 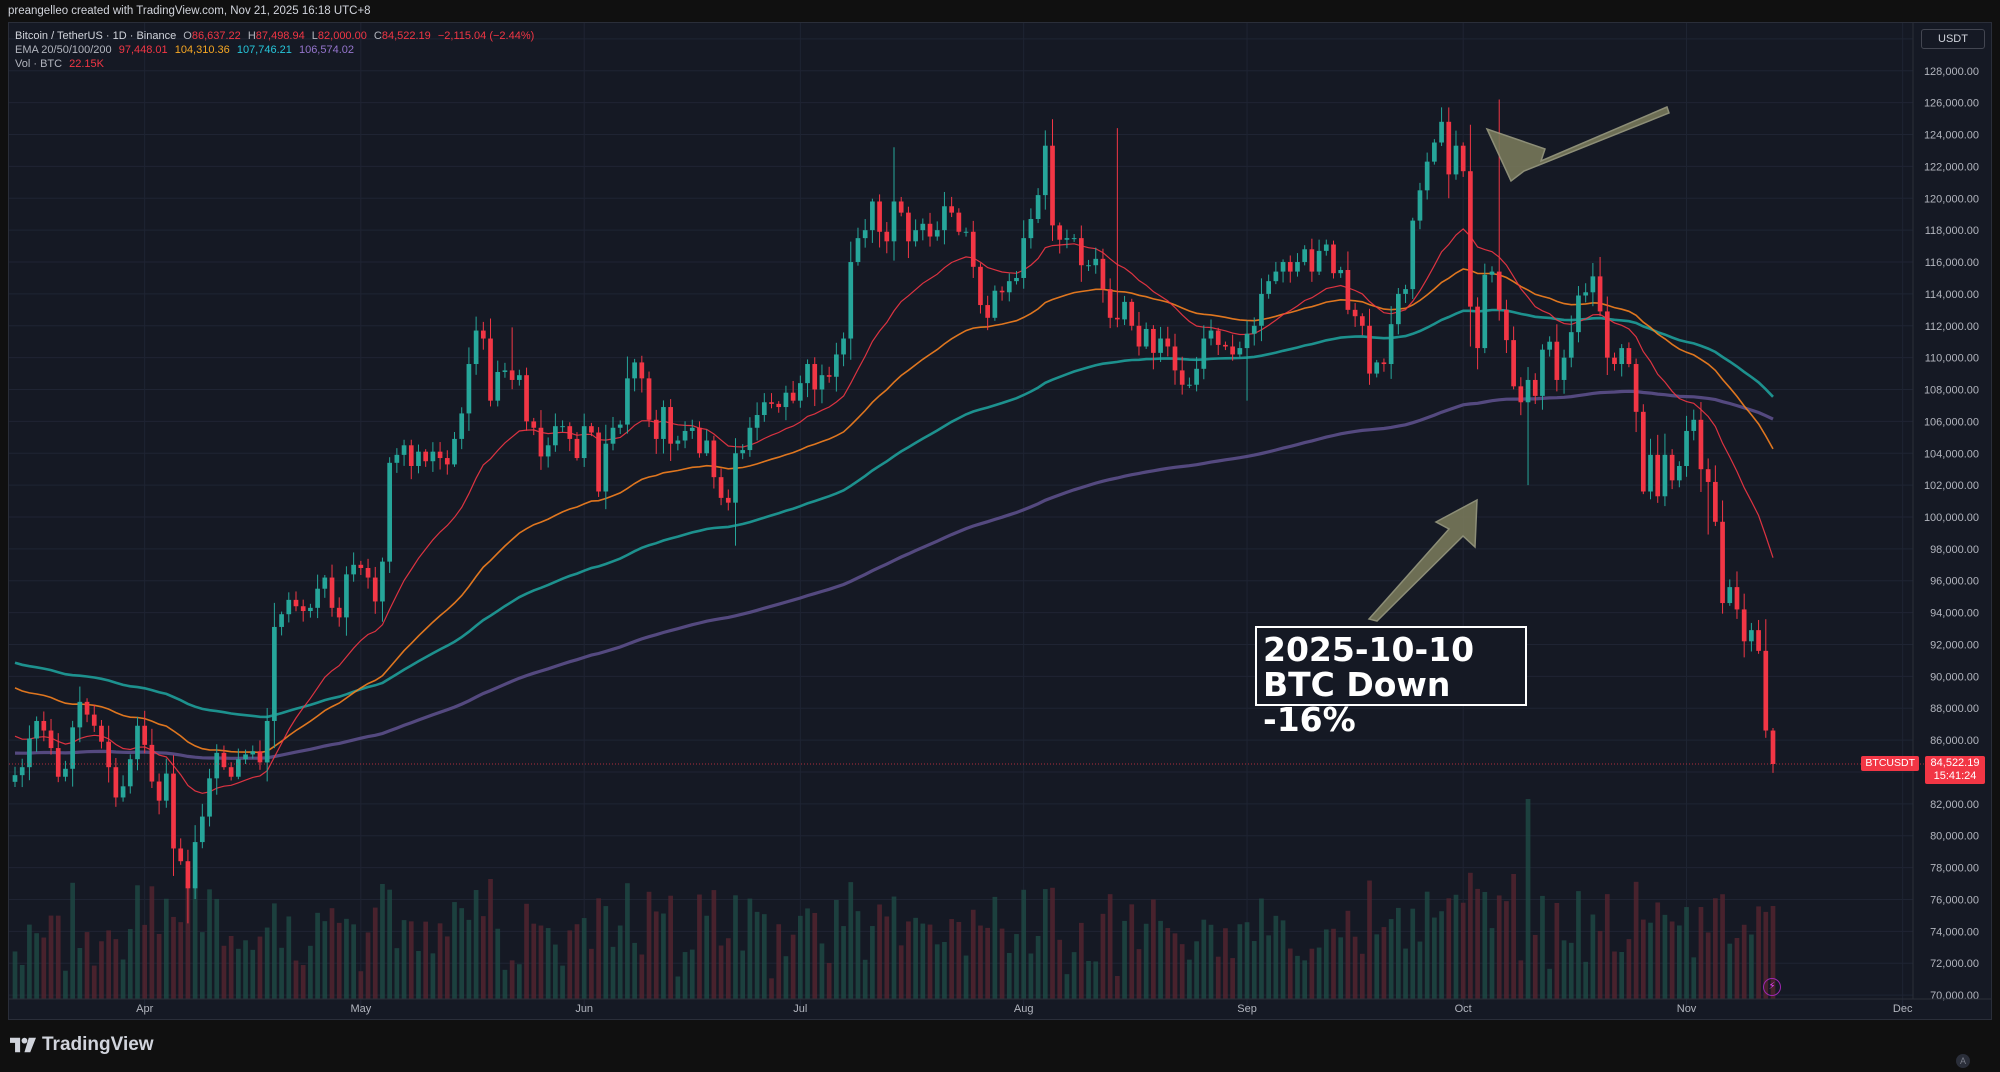 I want to click on annotation-textbox: 2025-10-10 BTC Down -16%, so click(x=1391, y=681).